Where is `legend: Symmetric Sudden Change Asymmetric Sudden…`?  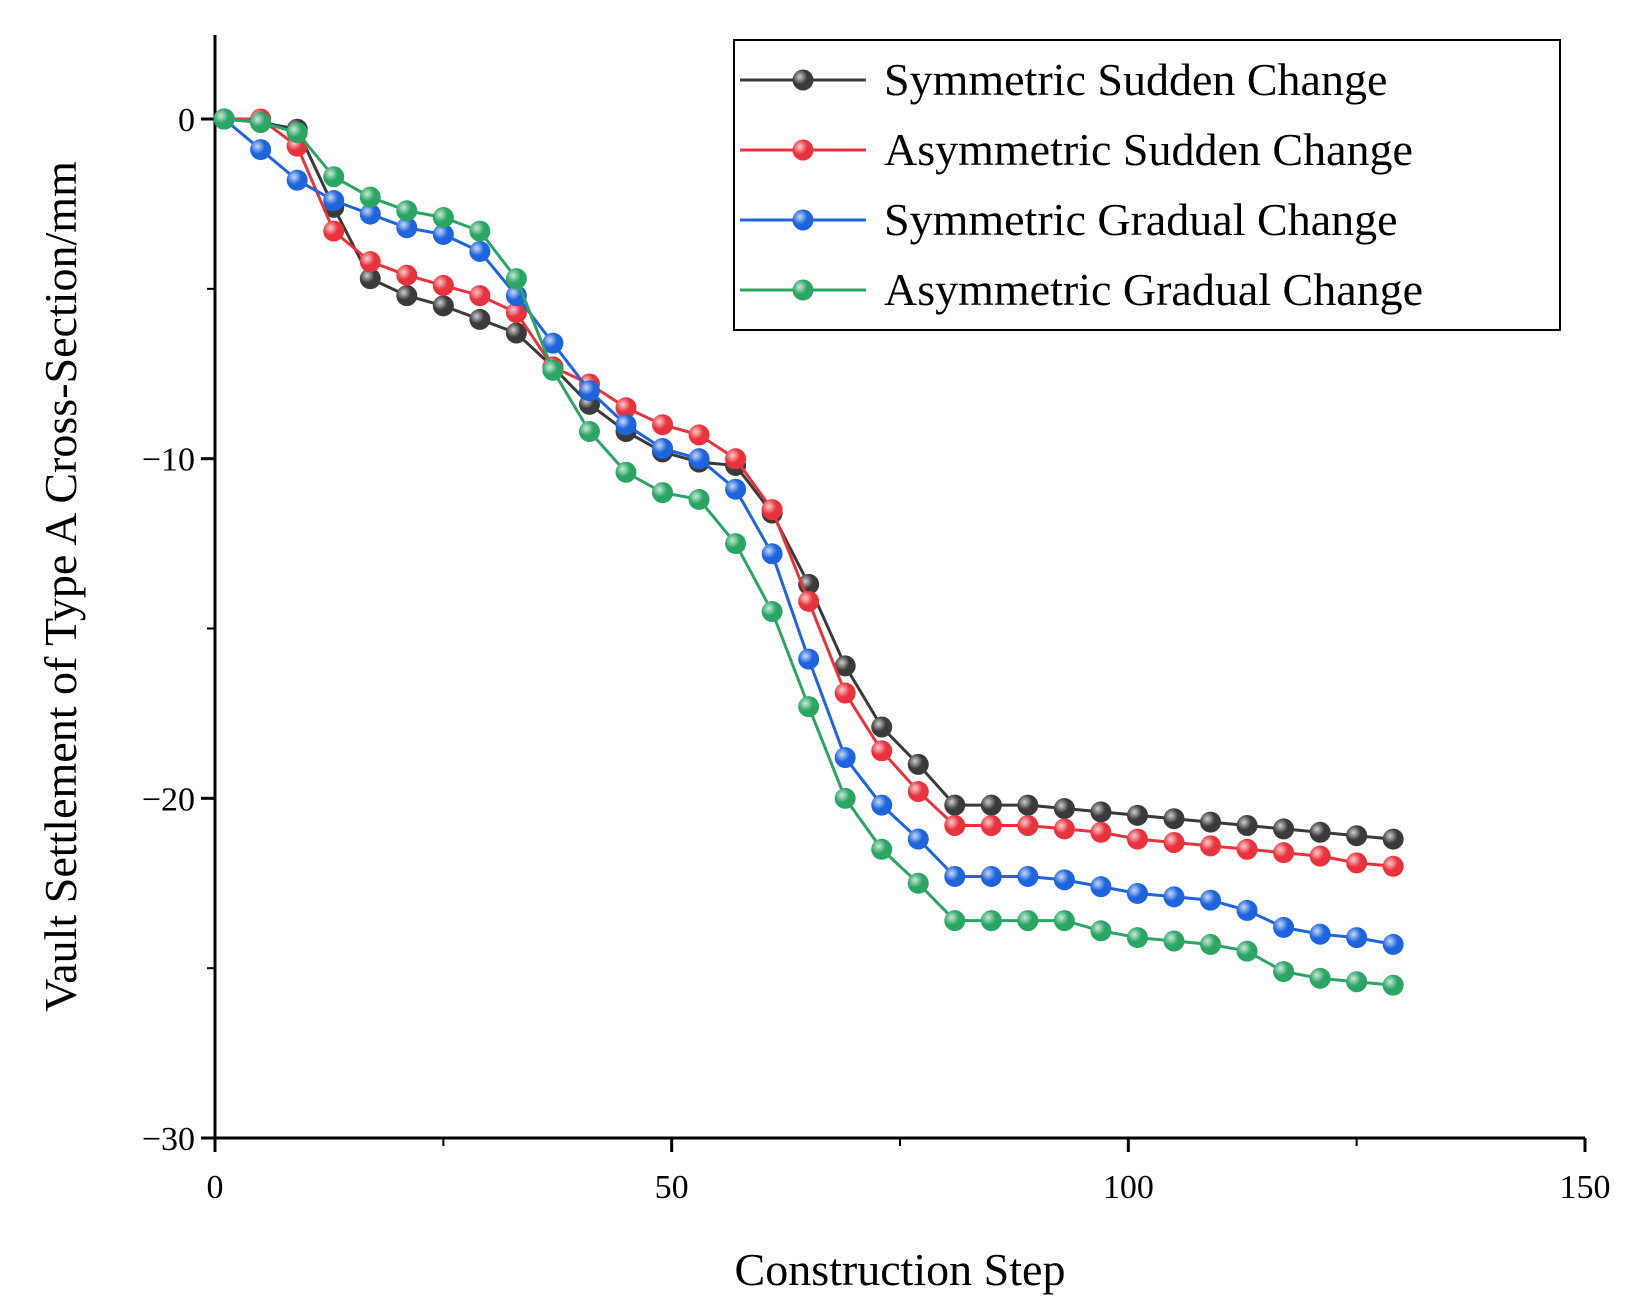 legend: Symmetric Sudden Change Asymmetric Sudden… is located at coordinates (1147, 185).